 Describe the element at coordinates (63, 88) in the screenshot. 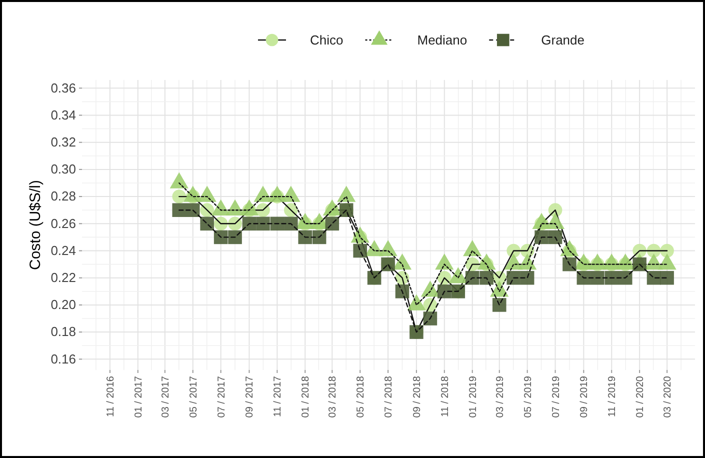

I see `y-tick-label: 0.36` at that location.